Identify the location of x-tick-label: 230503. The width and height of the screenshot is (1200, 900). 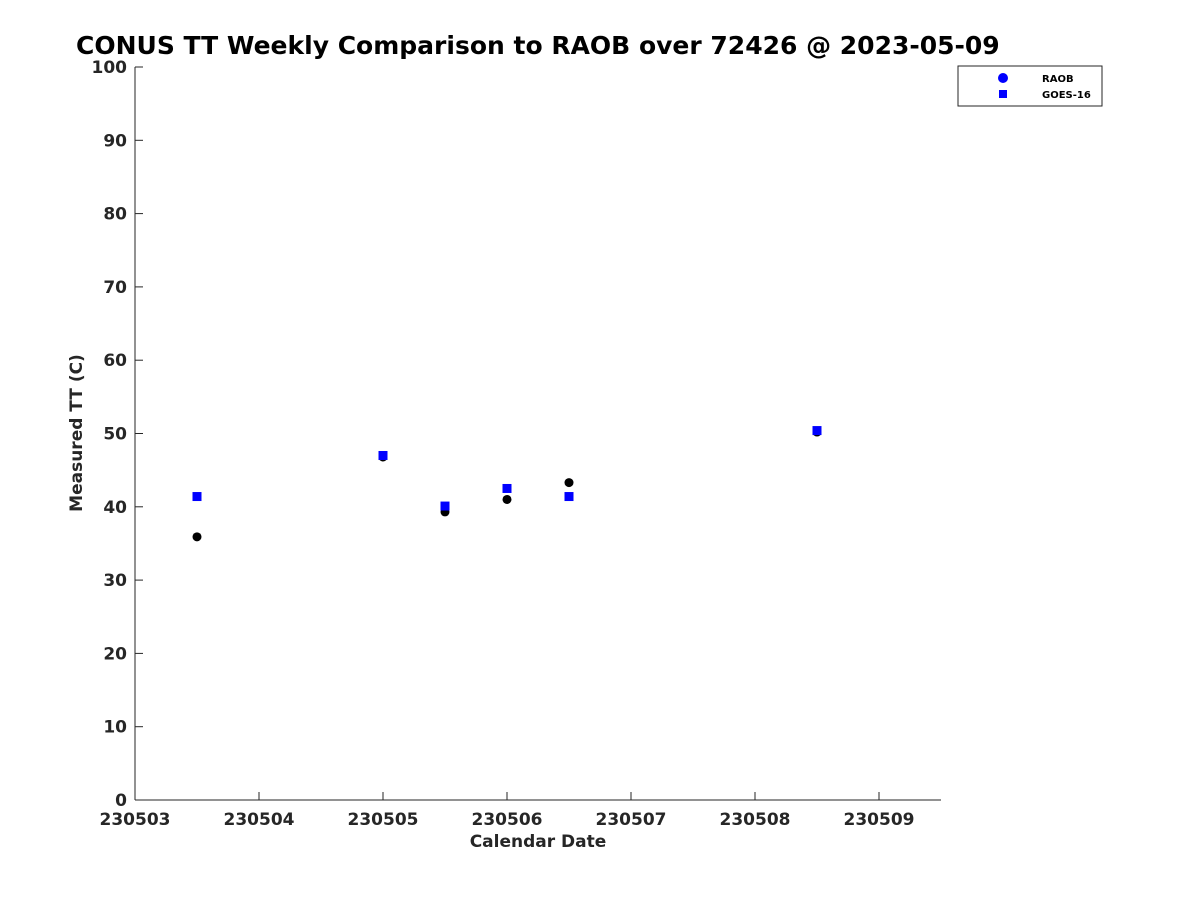
(135, 820).